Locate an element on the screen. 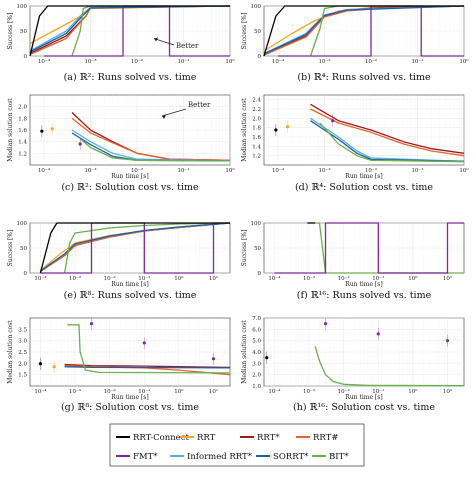 This screenshot has width=474, height=480. caption-g: (g) ℝ⁸: Solution cost vs. time is located at coordinates (130, 407).